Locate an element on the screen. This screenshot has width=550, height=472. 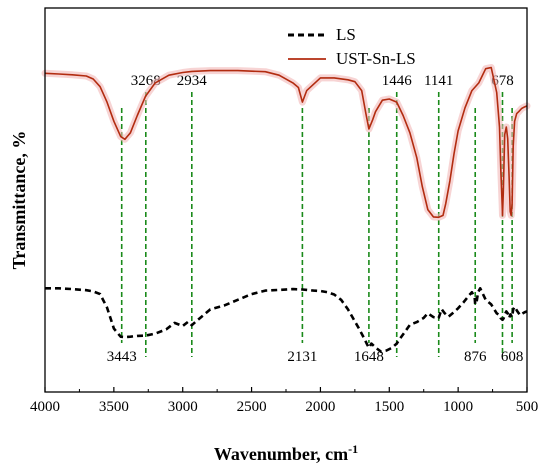
x-tick-label: 3000 is located at coordinates (183, 407).